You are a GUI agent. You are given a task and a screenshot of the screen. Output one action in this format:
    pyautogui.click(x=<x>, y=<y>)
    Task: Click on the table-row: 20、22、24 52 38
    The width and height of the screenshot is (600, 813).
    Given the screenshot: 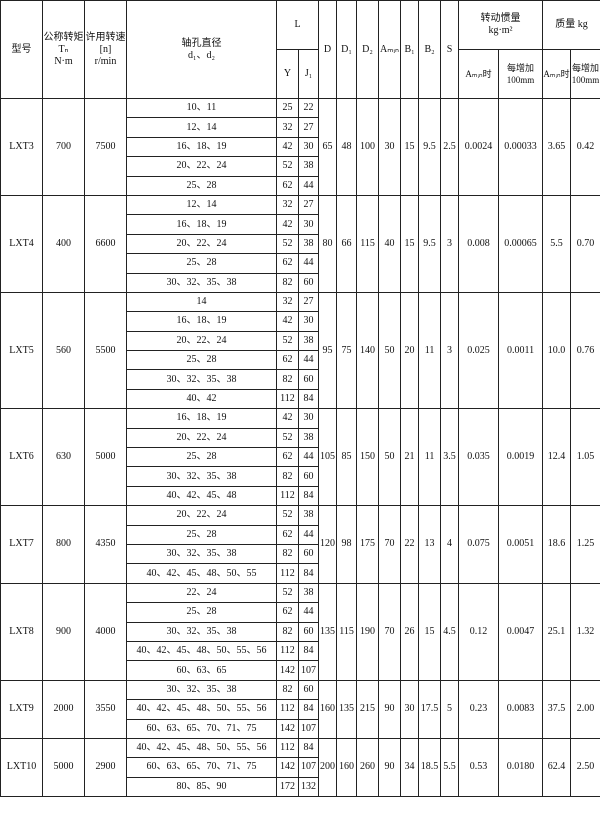 What is the action you would take?
    pyautogui.click(x=300, y=244)
    